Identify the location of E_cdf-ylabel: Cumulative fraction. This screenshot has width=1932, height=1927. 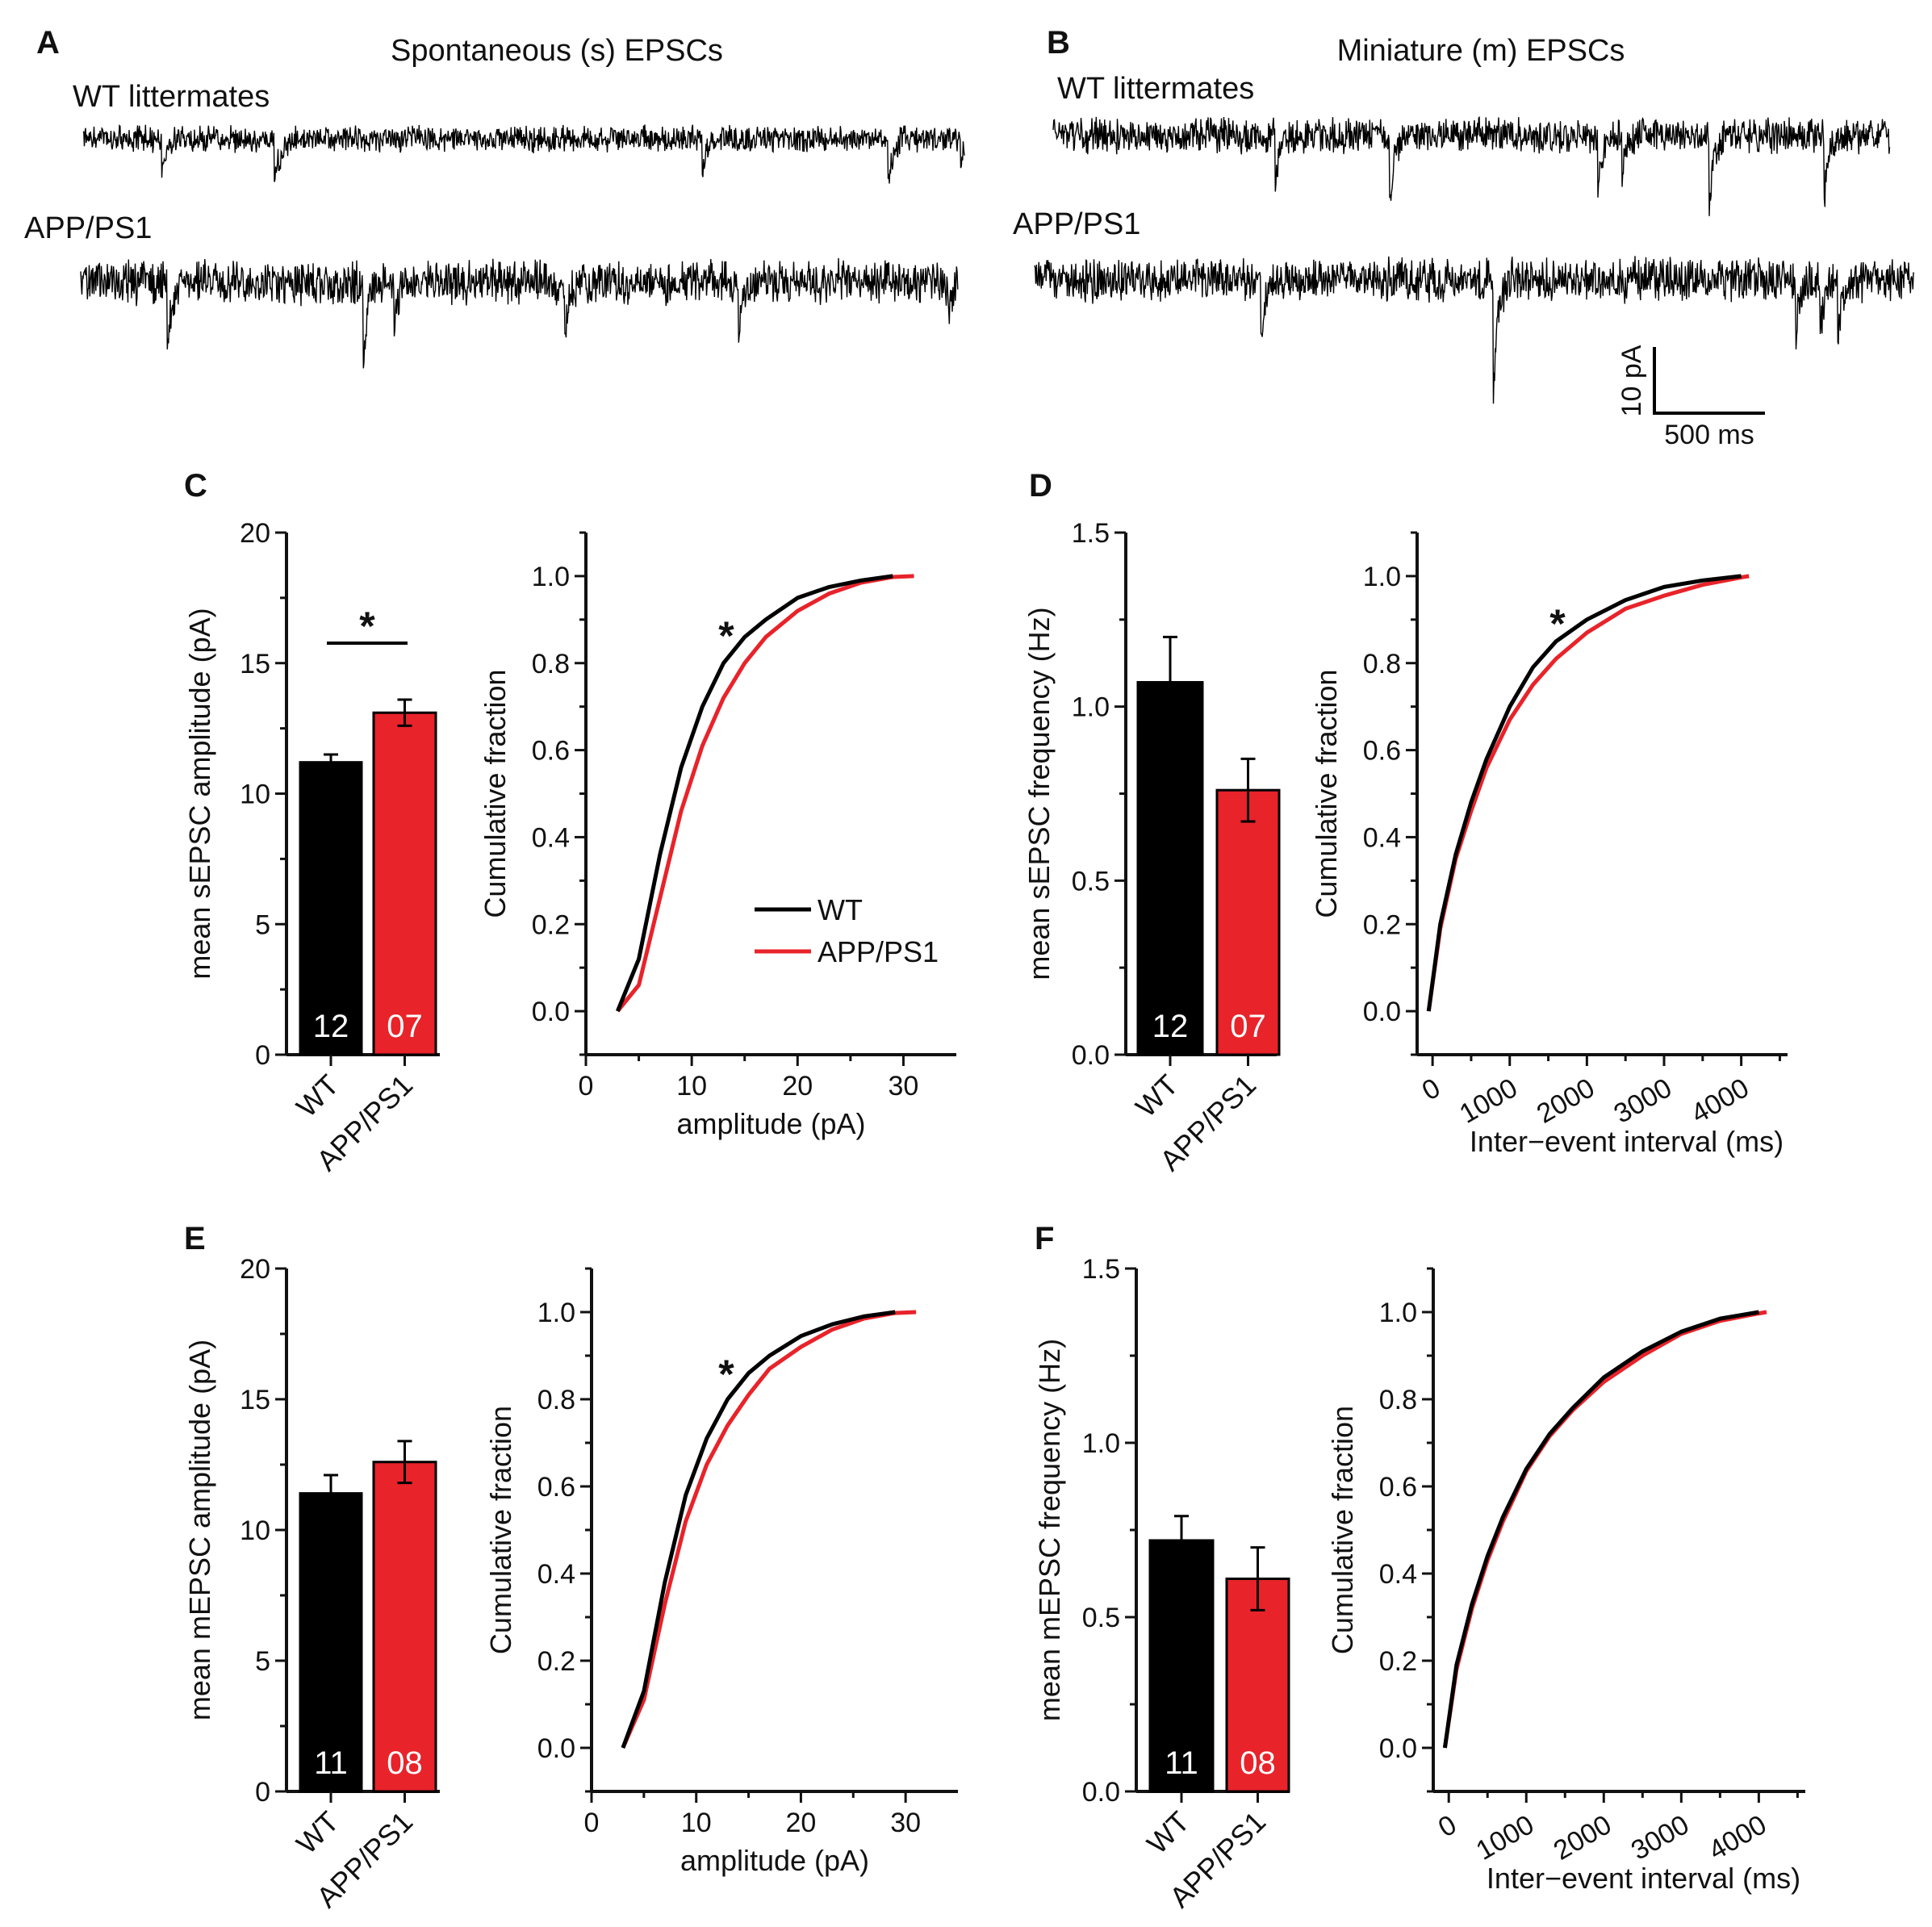
(500, 1530).